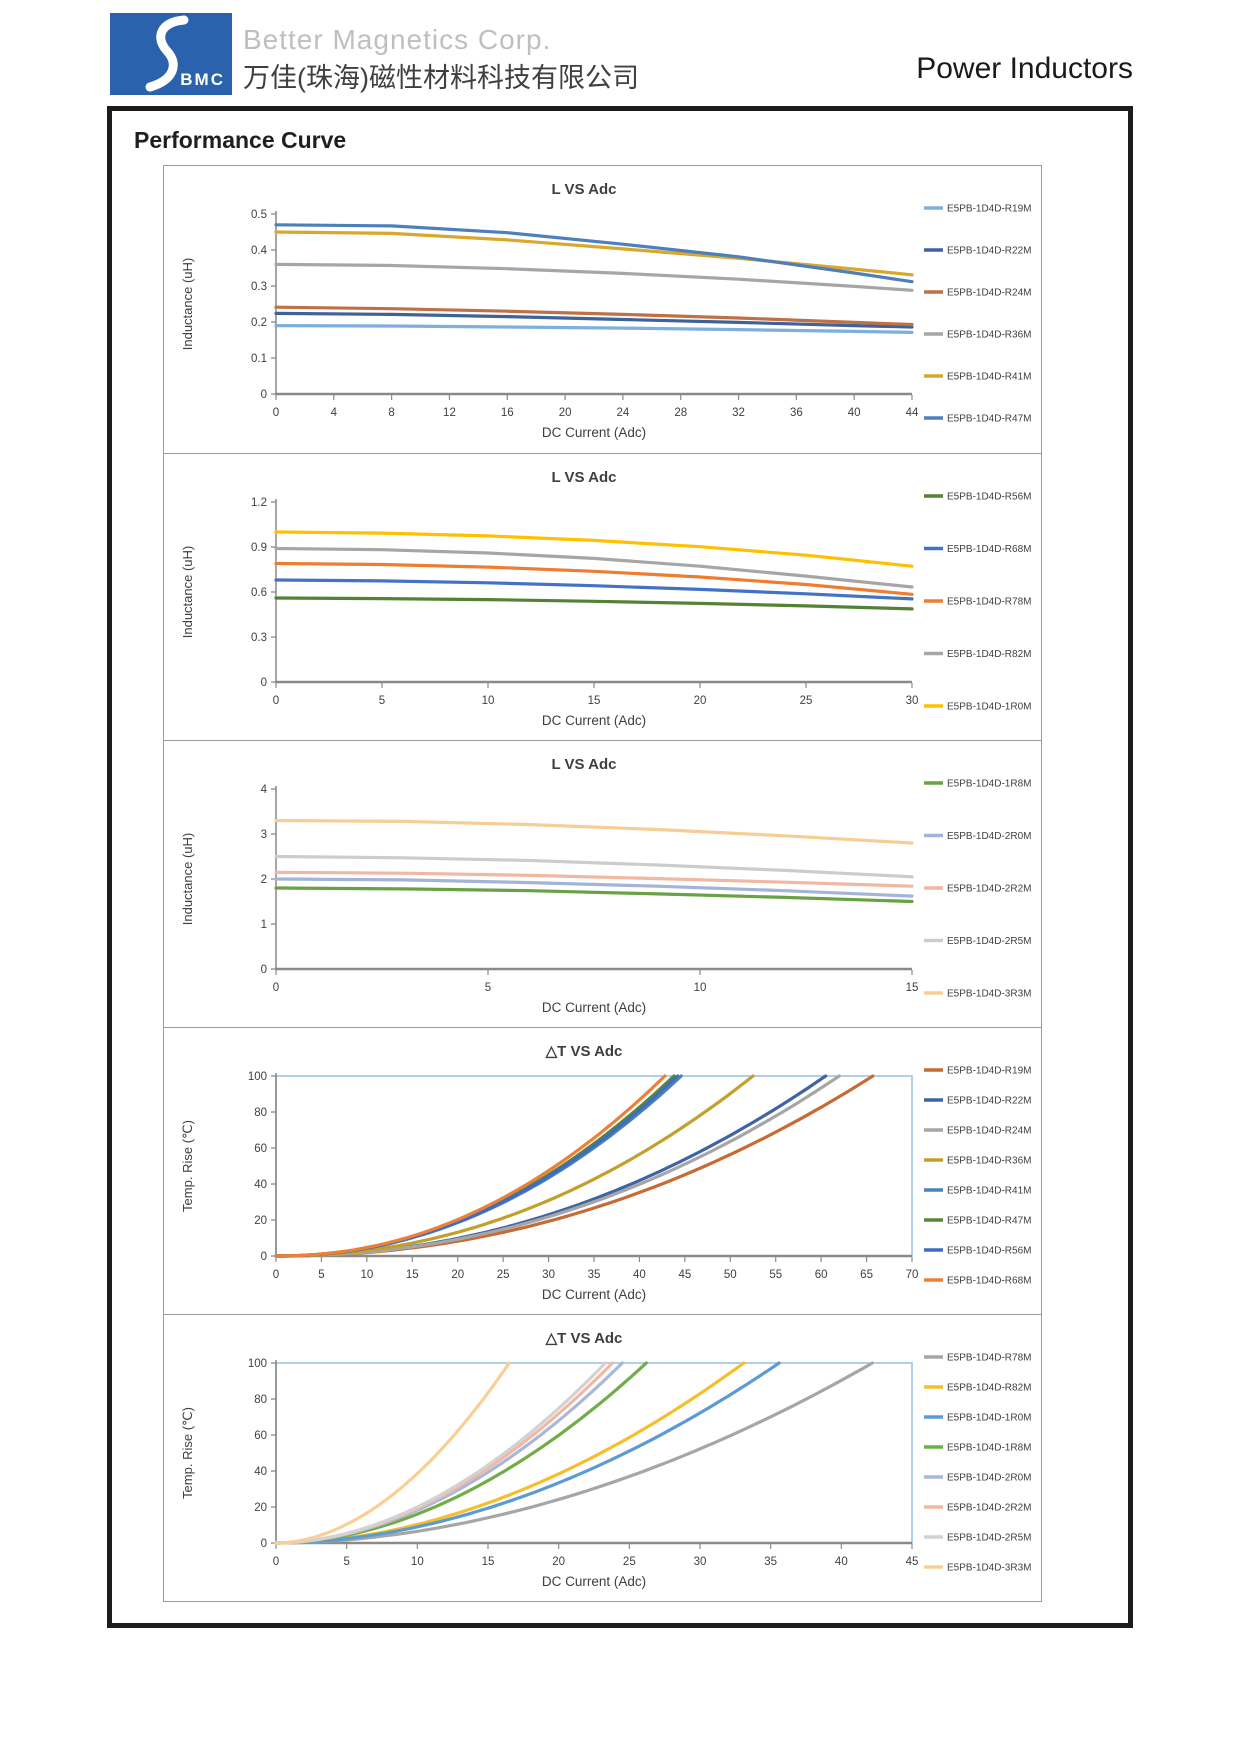 This screenshot has width=1241, height=1755. I want to click on legend-item: E5PB-1D4D-R24M, so click(977, 1131).